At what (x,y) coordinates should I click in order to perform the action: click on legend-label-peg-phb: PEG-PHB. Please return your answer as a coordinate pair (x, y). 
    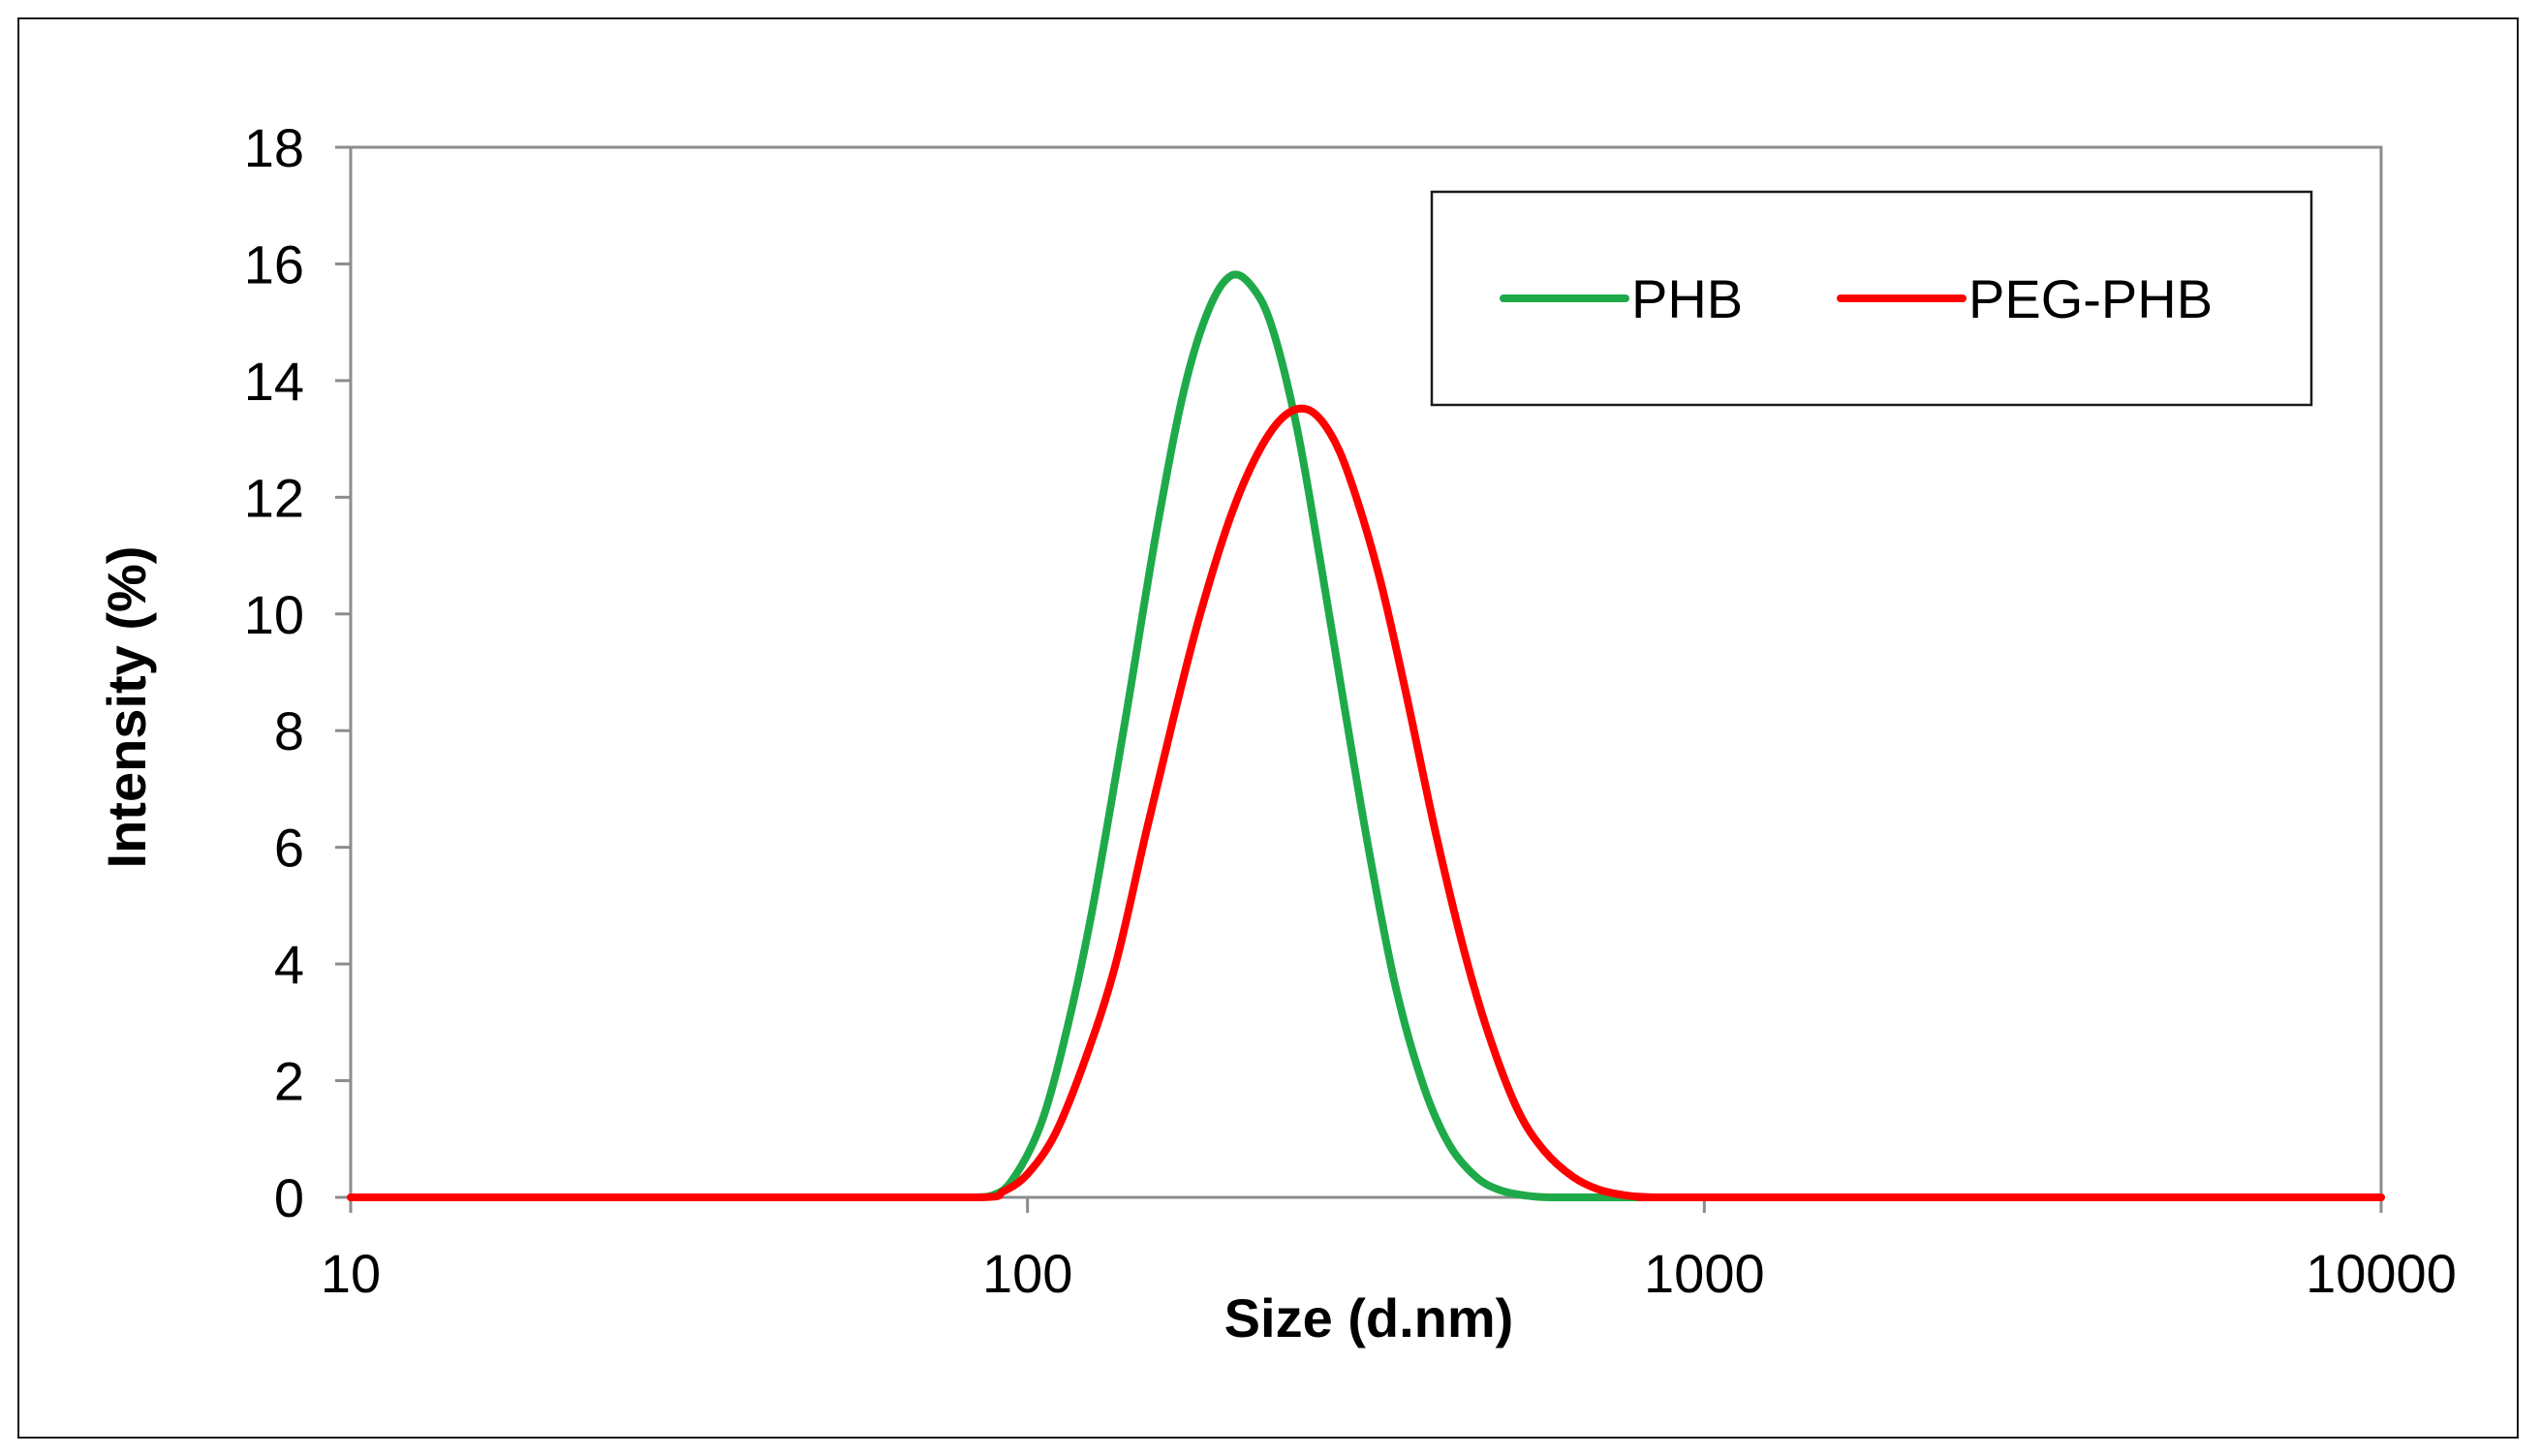
    Looking at the image, I should click on (2090, 298).